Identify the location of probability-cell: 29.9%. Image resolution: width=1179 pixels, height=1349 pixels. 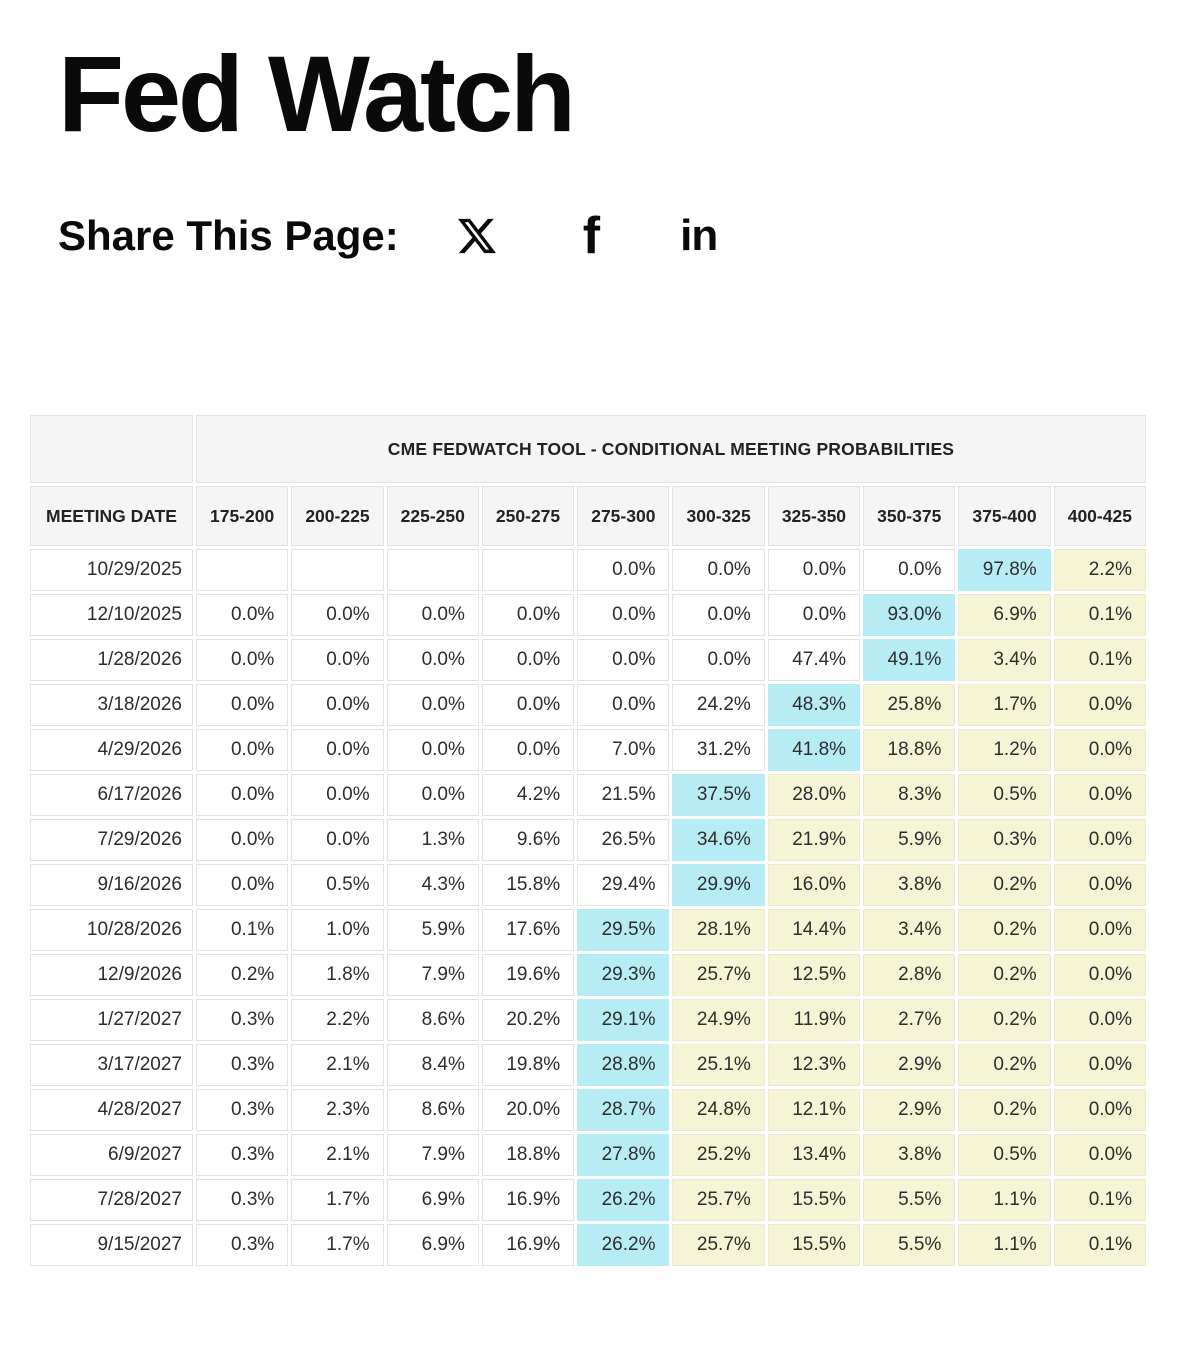
(718, 885).